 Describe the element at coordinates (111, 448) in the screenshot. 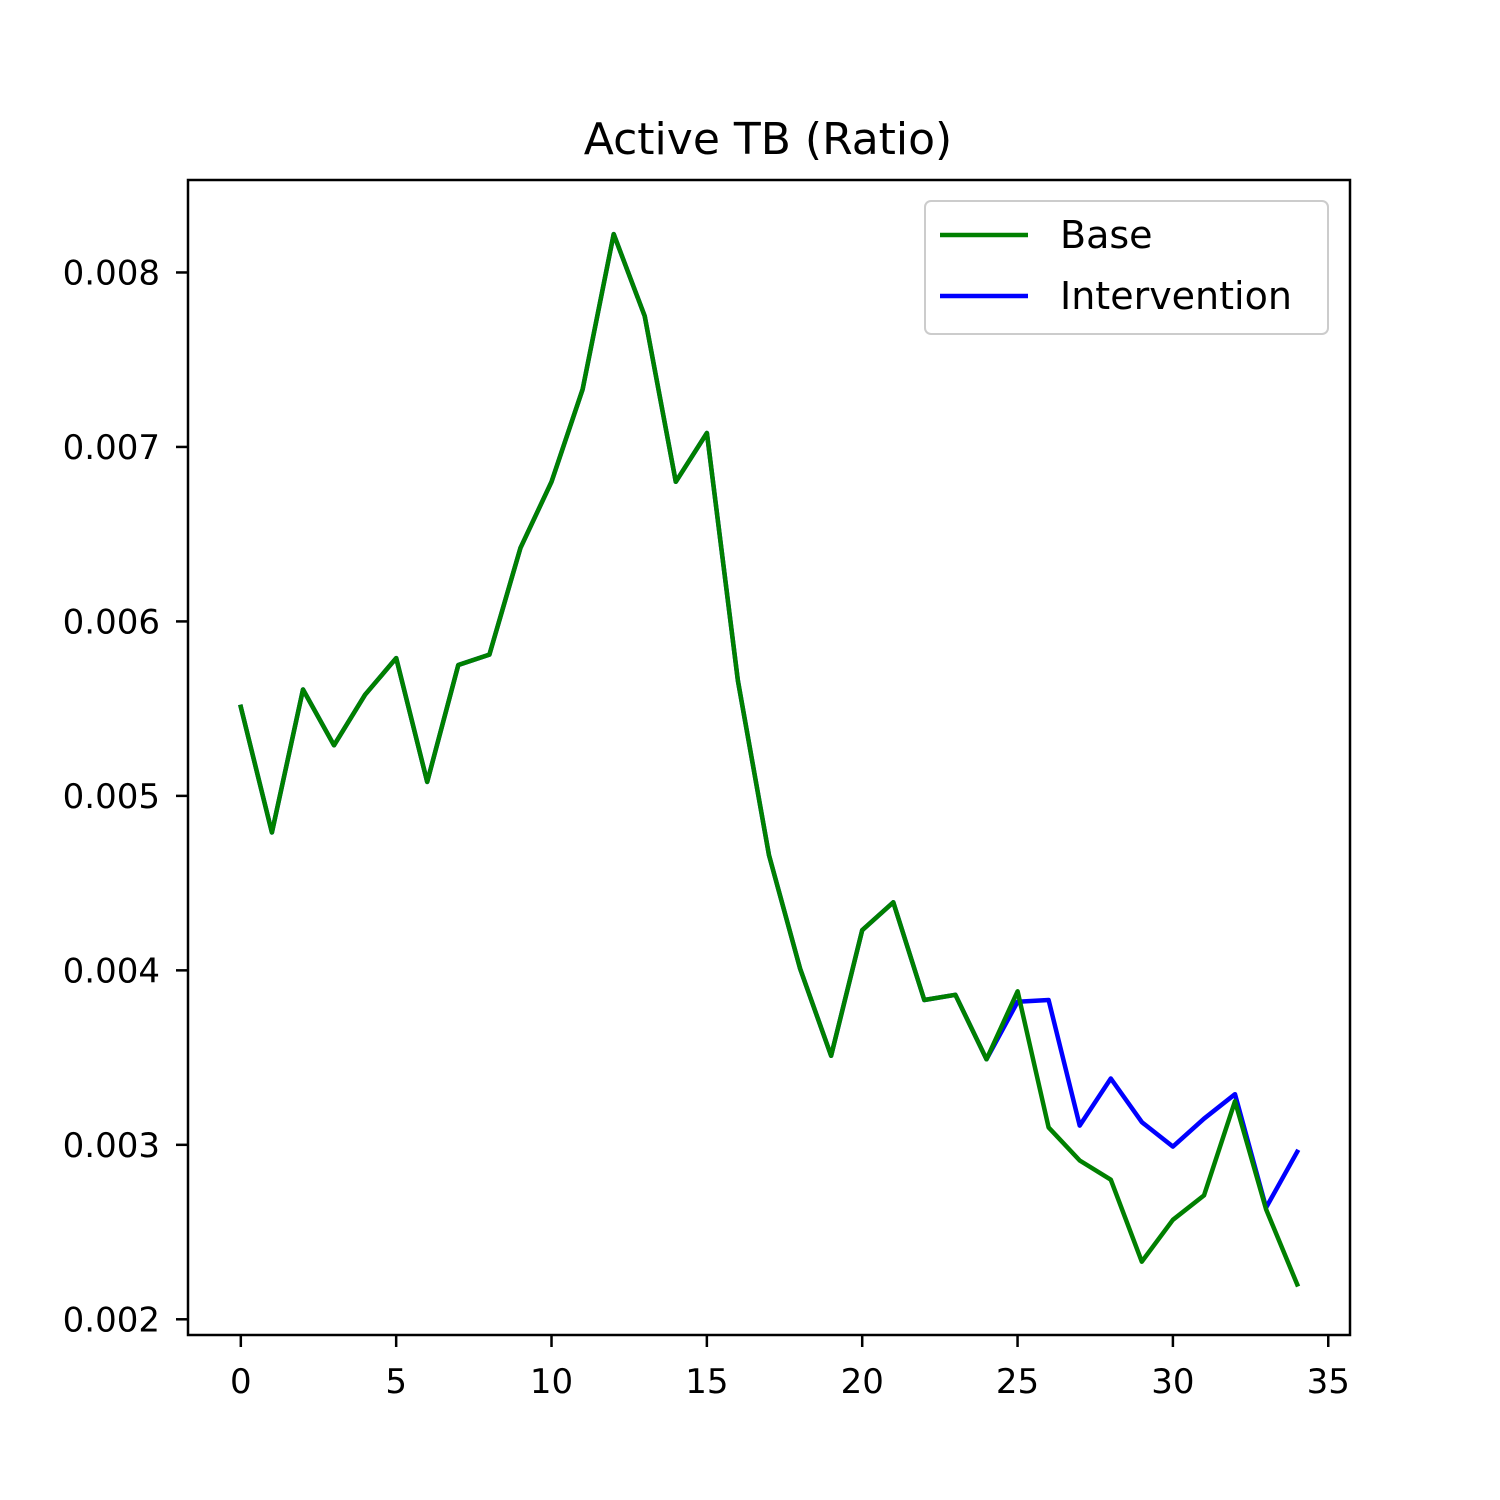

I see `y-tick-label: 0.007` at that location.